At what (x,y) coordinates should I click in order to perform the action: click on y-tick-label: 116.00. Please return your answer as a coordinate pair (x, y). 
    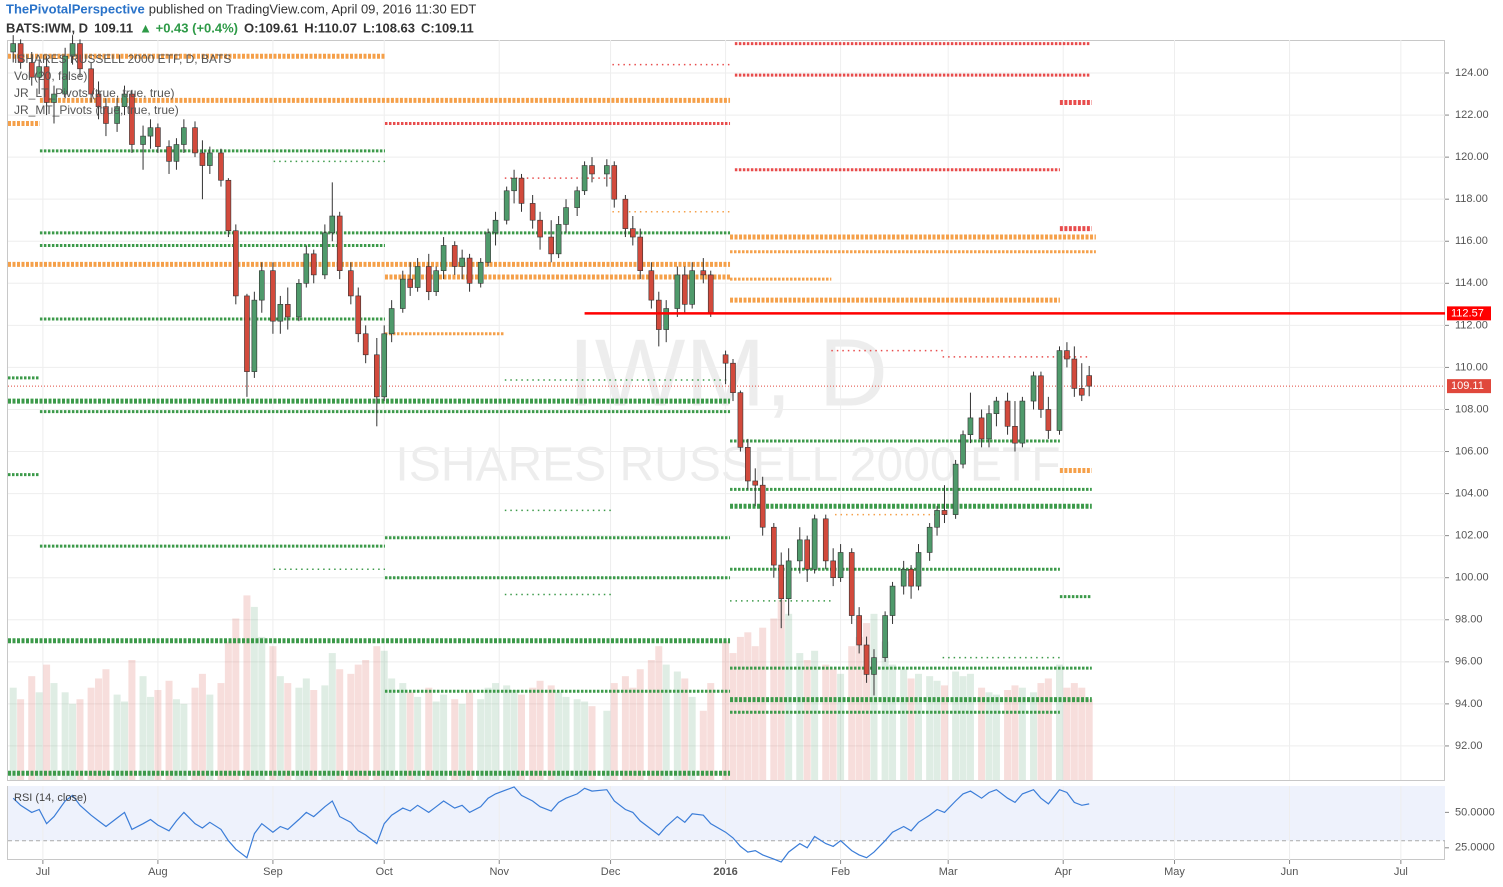
    Looking at the image, I should click on (1471, 241).